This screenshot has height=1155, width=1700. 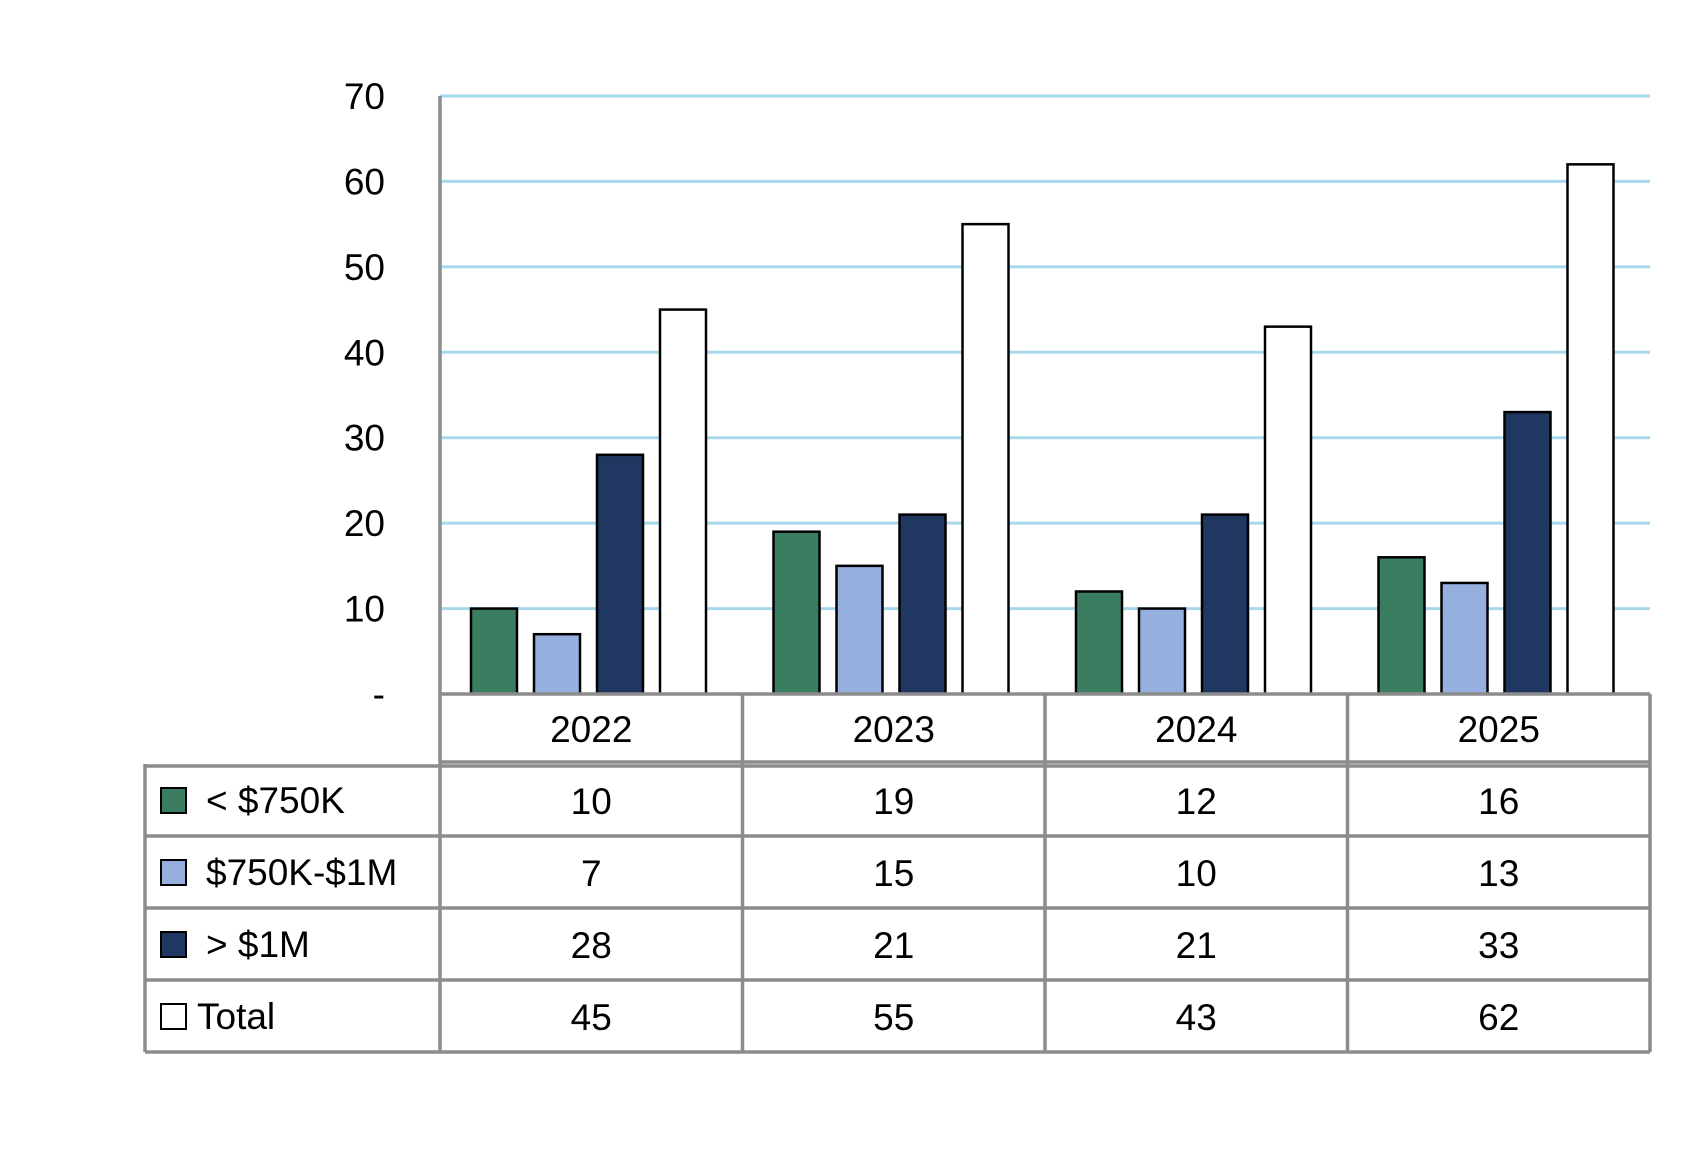 I want to click on data-label: 28, so click(x=591, y=945).